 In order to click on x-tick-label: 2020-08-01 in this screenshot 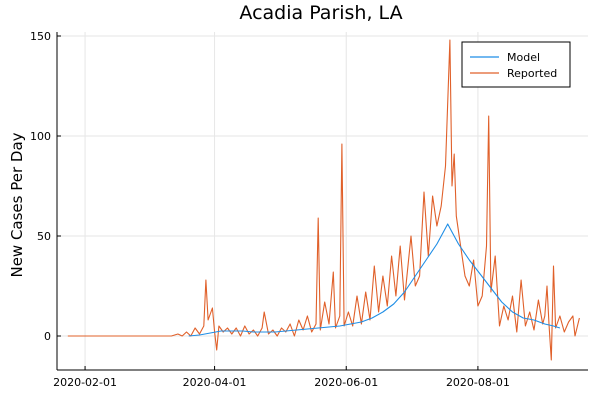, I will do `click(478, 382)`.